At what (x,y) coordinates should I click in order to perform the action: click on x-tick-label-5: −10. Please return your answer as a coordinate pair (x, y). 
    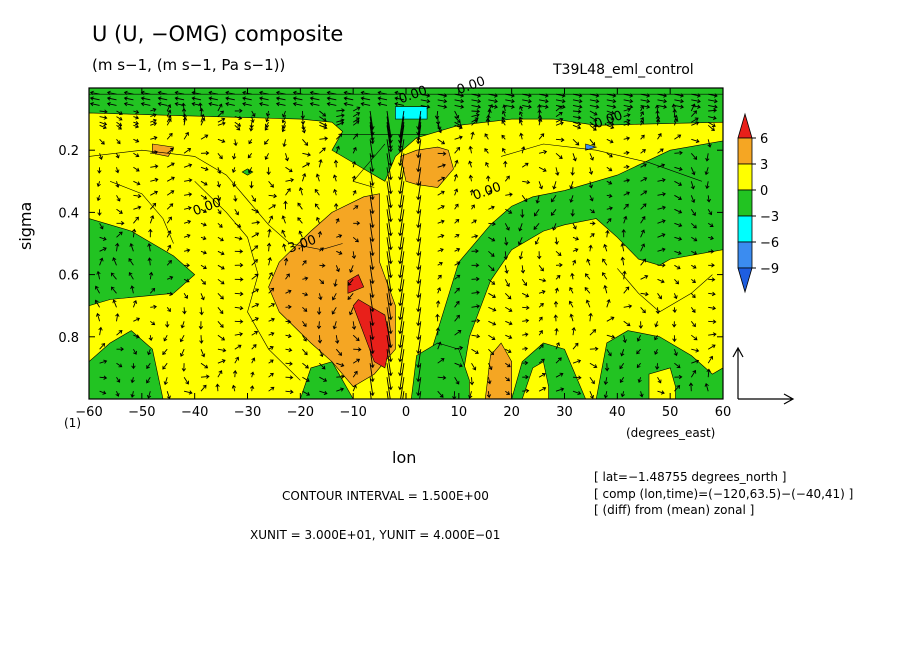
    Looking at the image, I should click on (352, 412).